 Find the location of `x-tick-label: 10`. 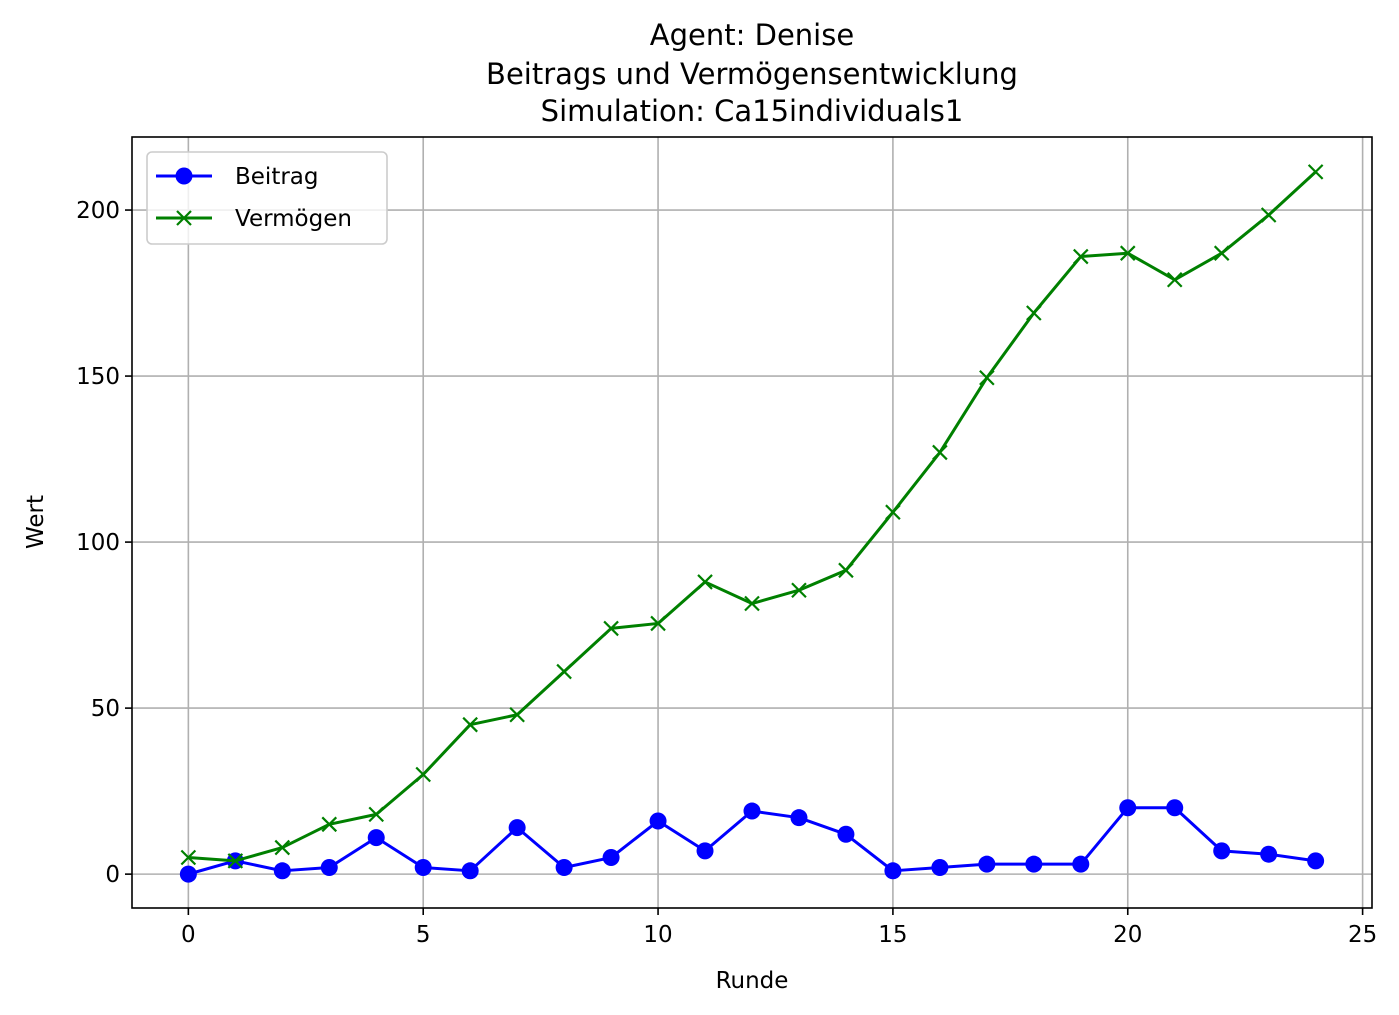

x-tick-label: 10 is located at coordinates (657, 935).